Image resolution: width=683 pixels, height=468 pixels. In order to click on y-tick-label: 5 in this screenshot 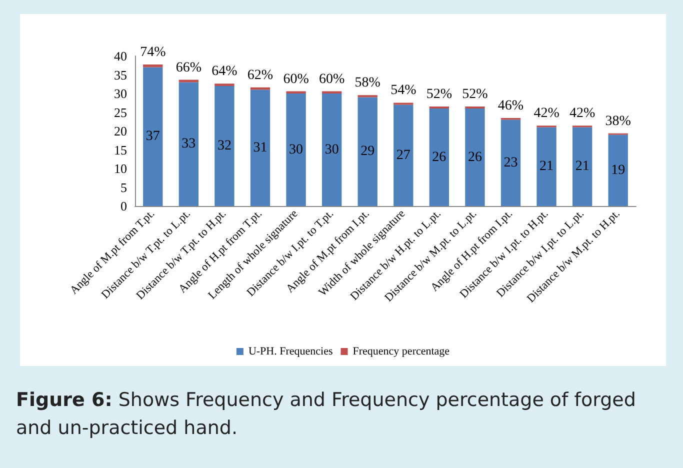, I will do `click(123, 187)`.